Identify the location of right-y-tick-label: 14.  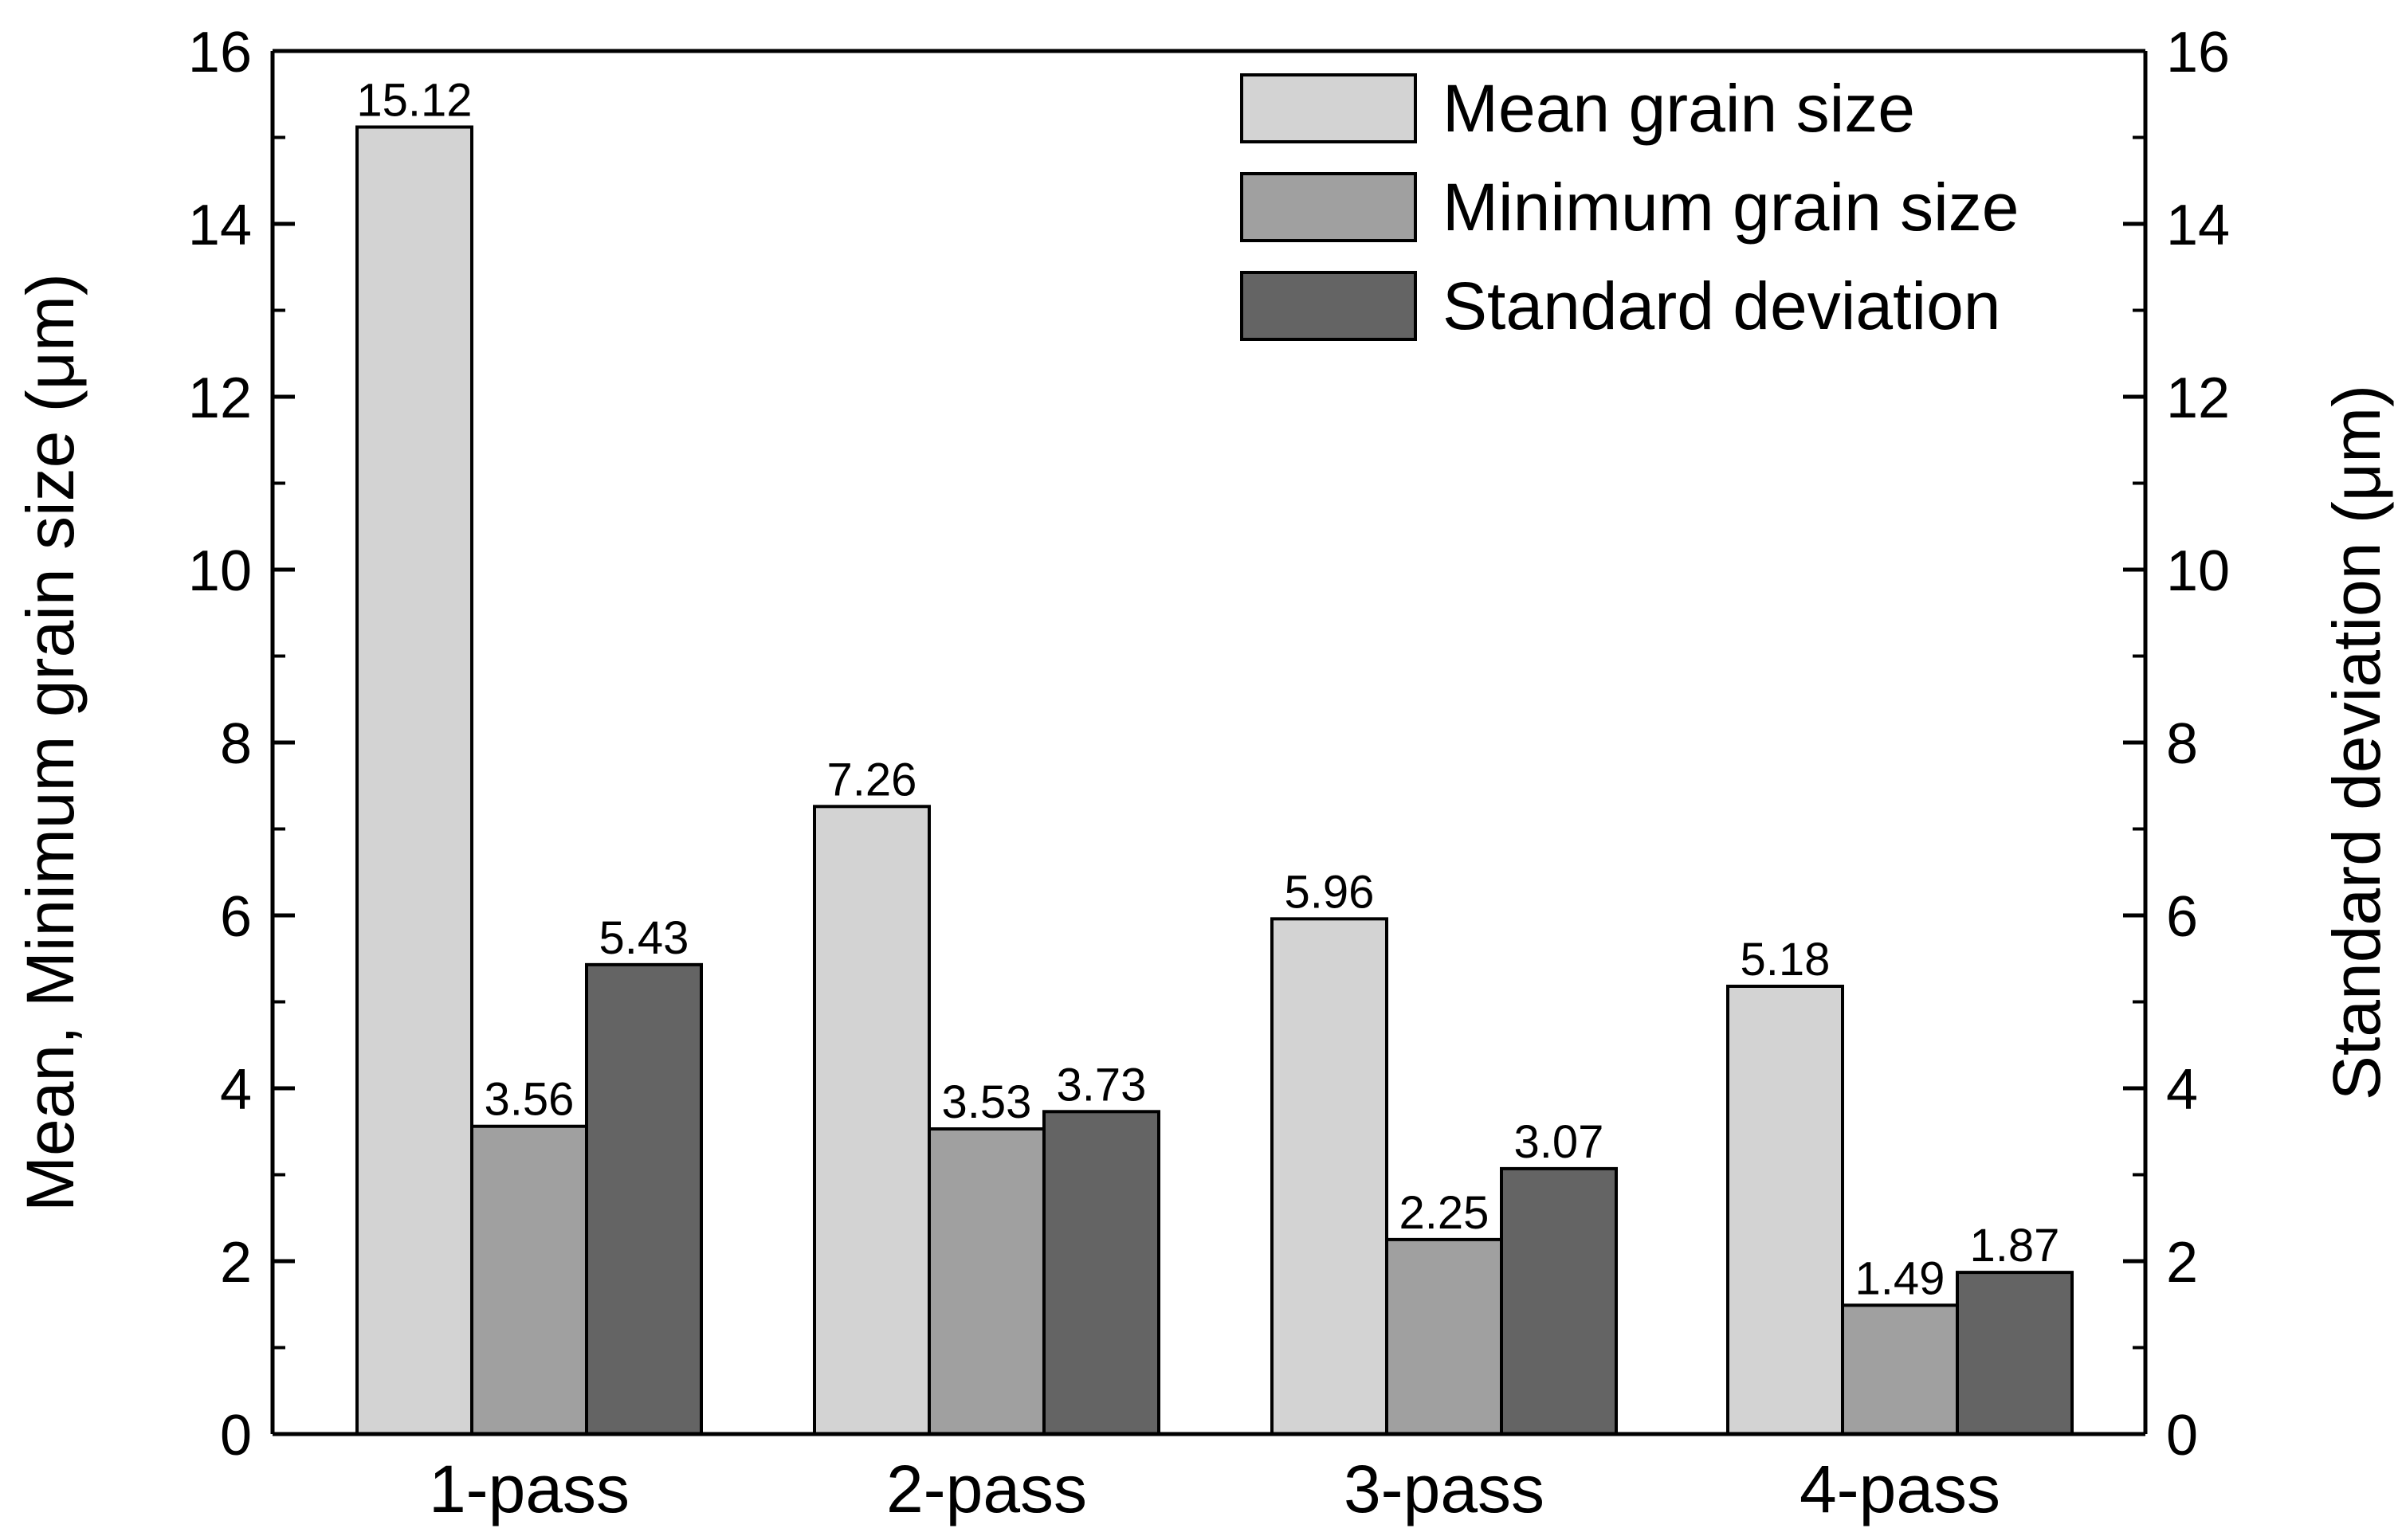
(2198, 225).